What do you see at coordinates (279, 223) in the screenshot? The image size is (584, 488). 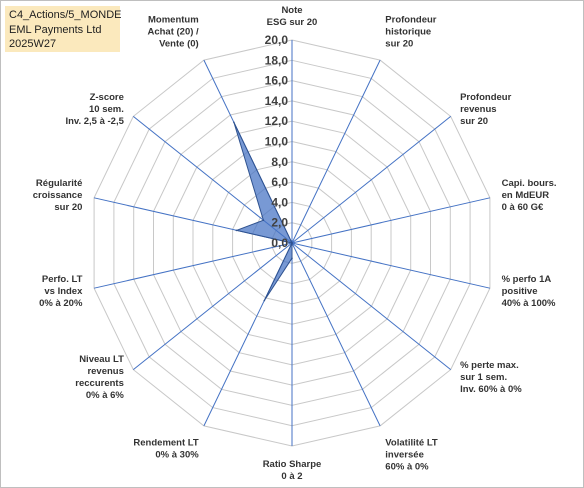 I see `tick-label: 2,0` at bounding box center [279, 223].